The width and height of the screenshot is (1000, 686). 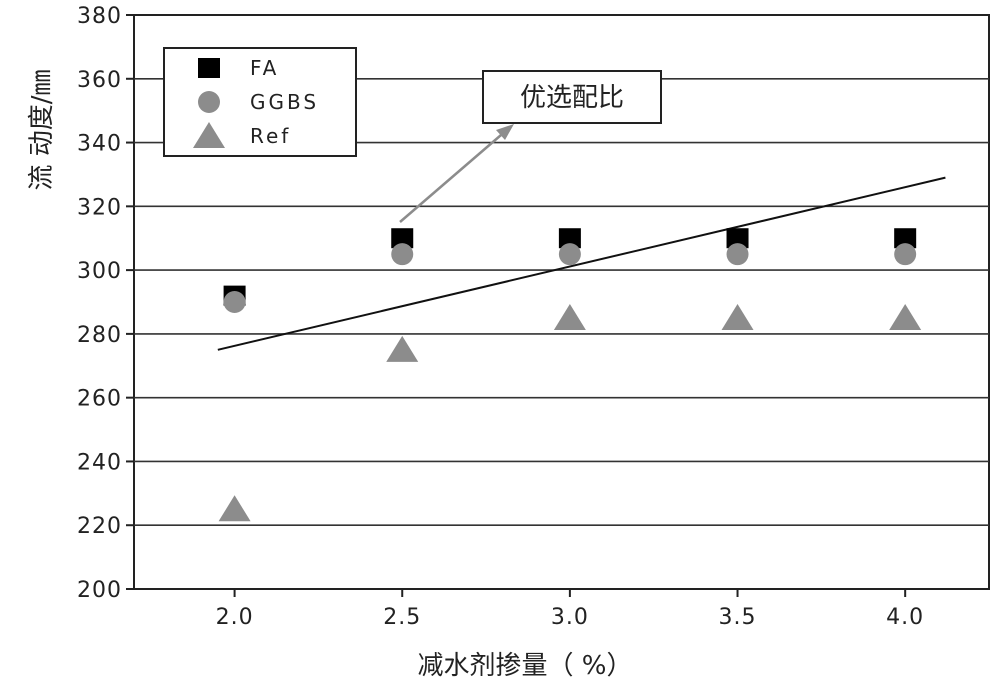 I want to click on y-axis: 200 220 240 260 280 300 320 340 360 380, so click(x=105, y=303).